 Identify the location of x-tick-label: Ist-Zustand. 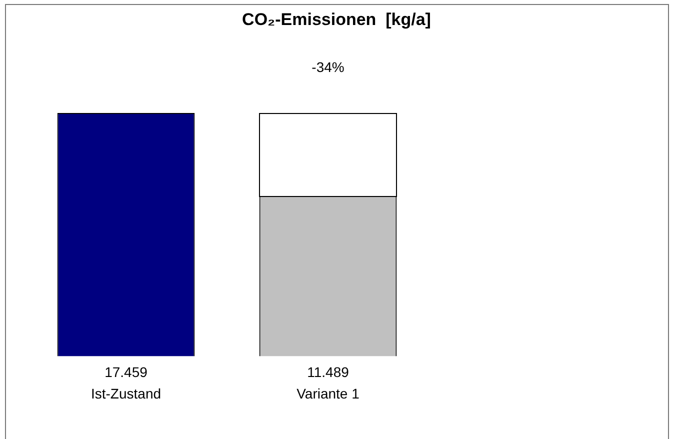
(126, 393).